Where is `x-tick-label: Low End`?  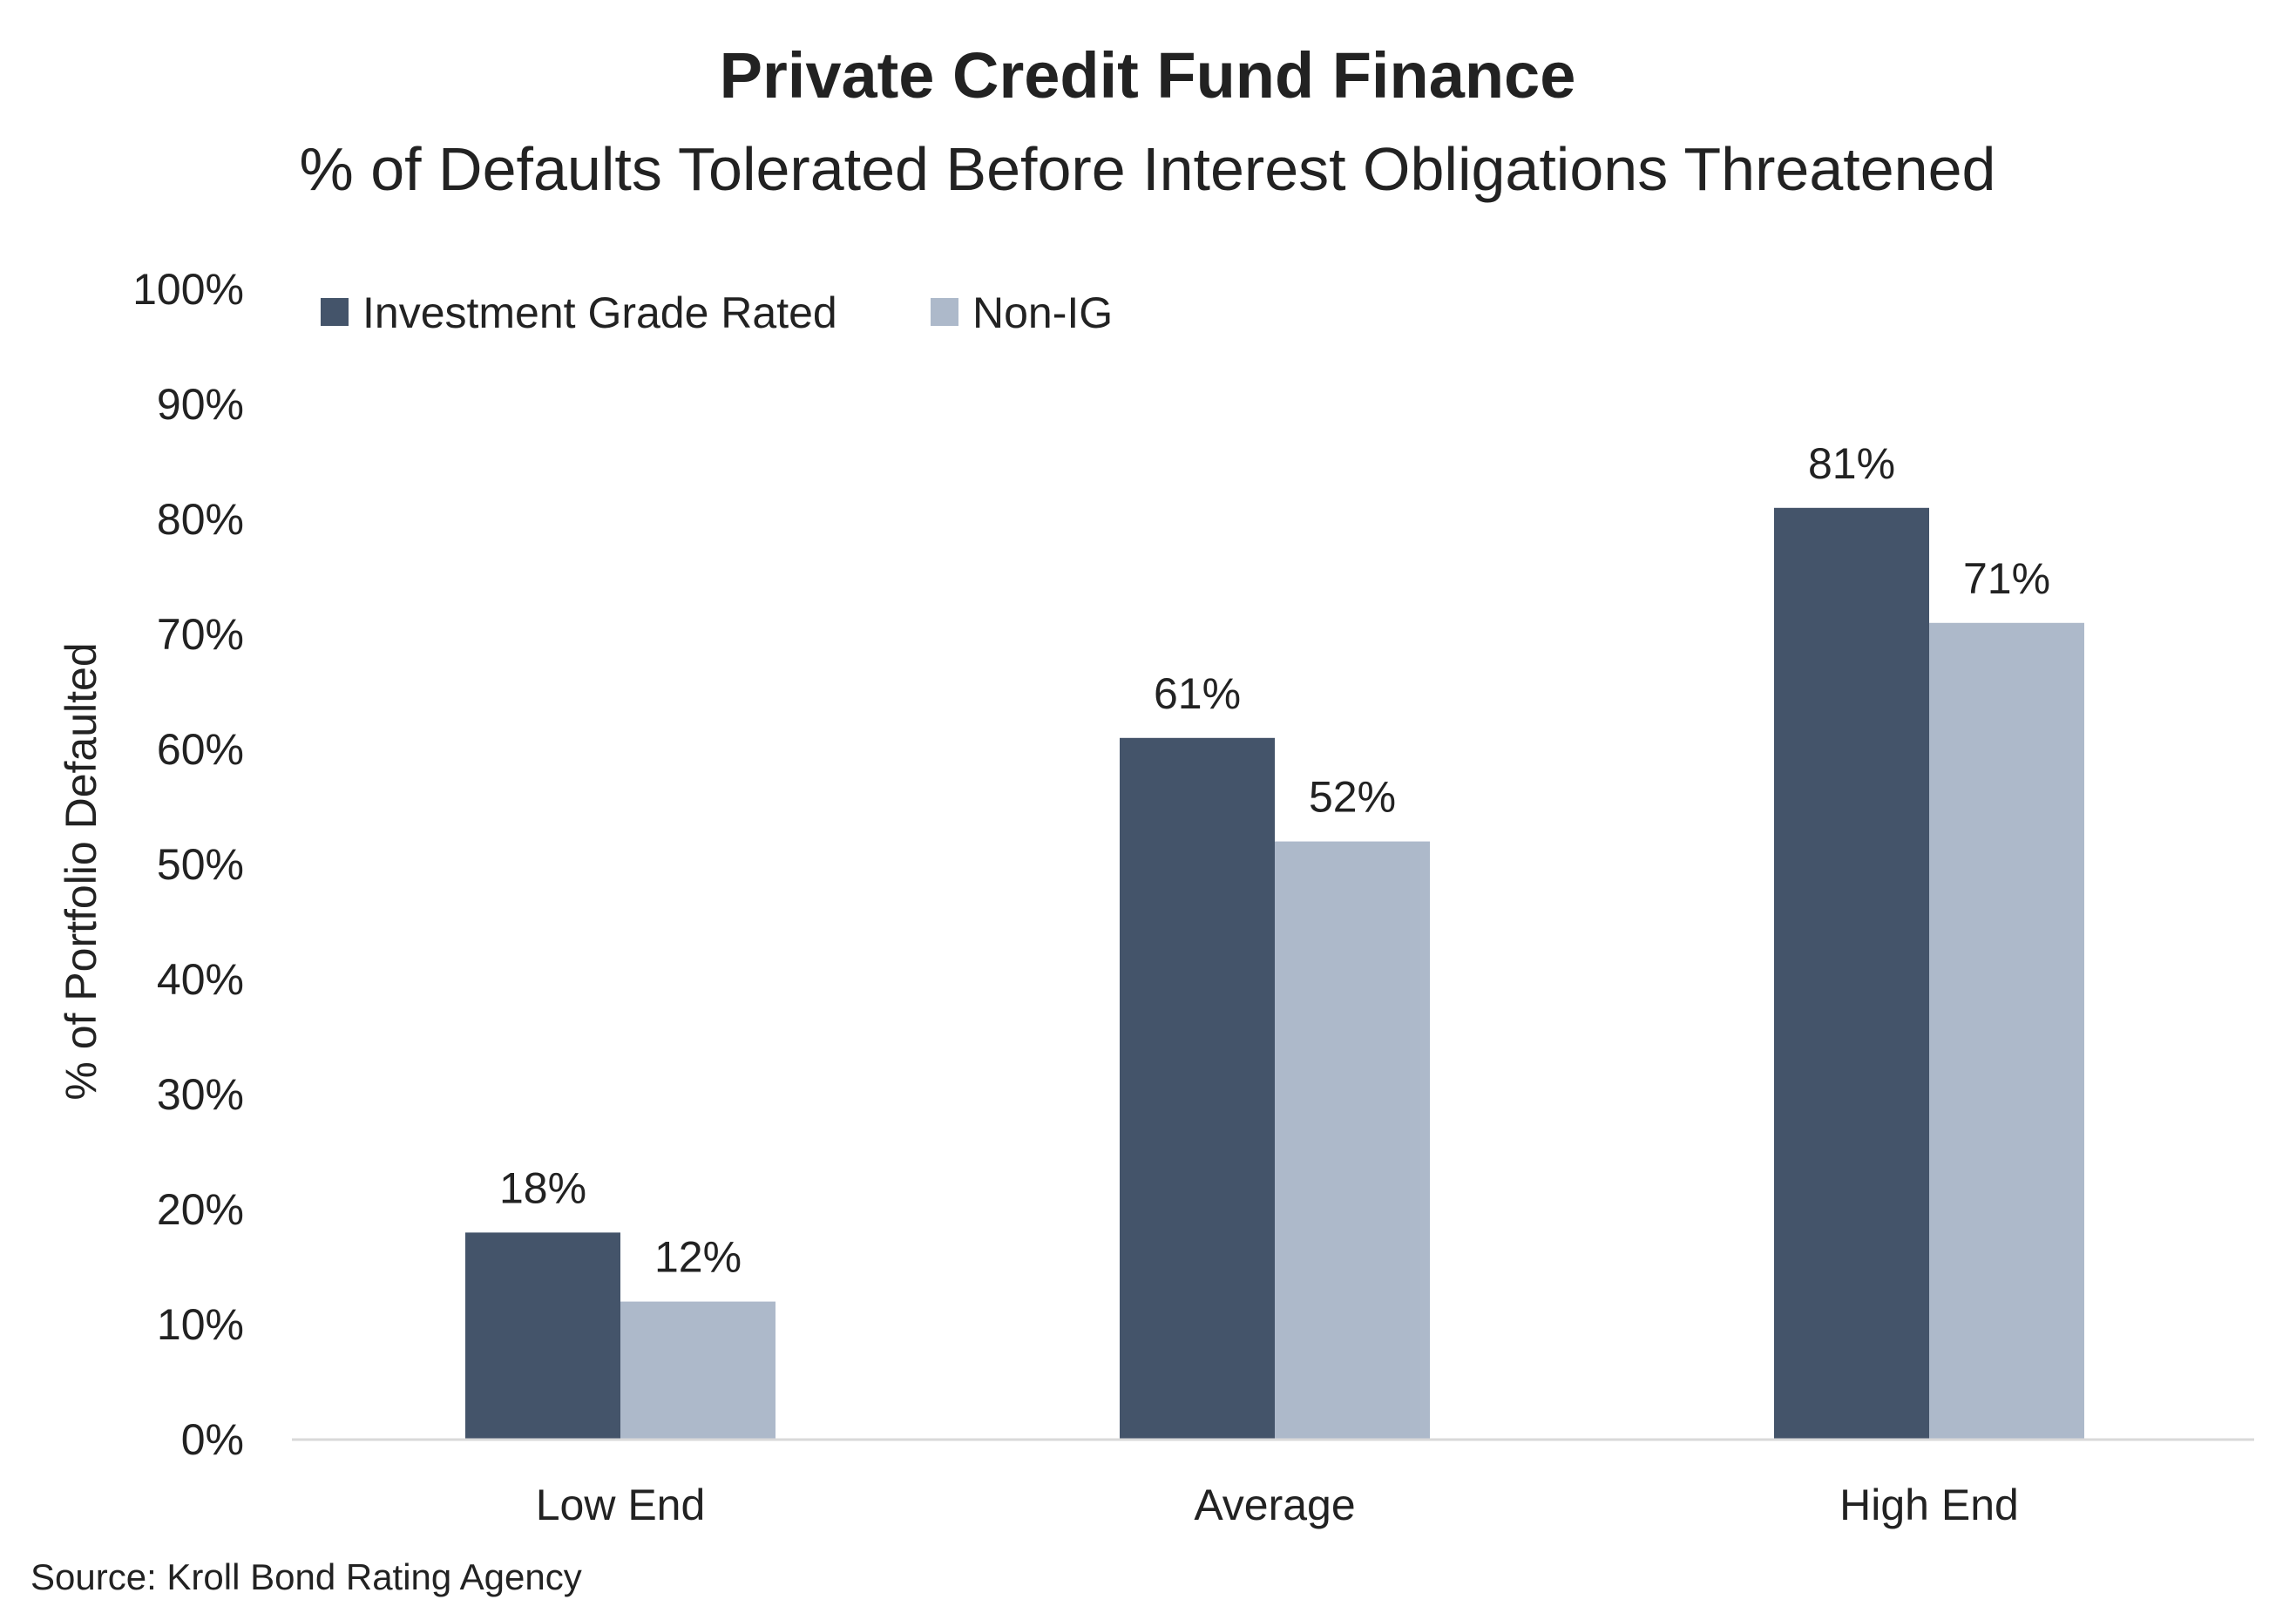
x-tick-label: Low End is located at coordinates (621, 1505).